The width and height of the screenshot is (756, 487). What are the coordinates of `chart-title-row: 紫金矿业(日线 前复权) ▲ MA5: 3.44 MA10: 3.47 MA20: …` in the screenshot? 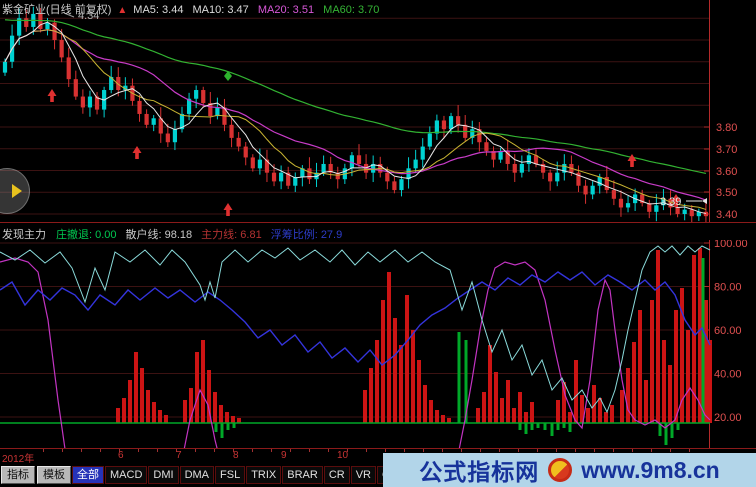 It's located at (193, 8).